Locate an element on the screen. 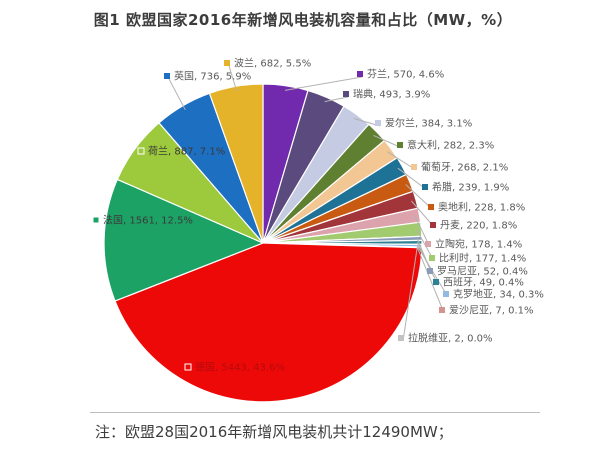 The height and width of the screenshot is (455, 606). slice-label: 爱沙尼亚, 7, 0.1% is located at coordinates (491, 310).